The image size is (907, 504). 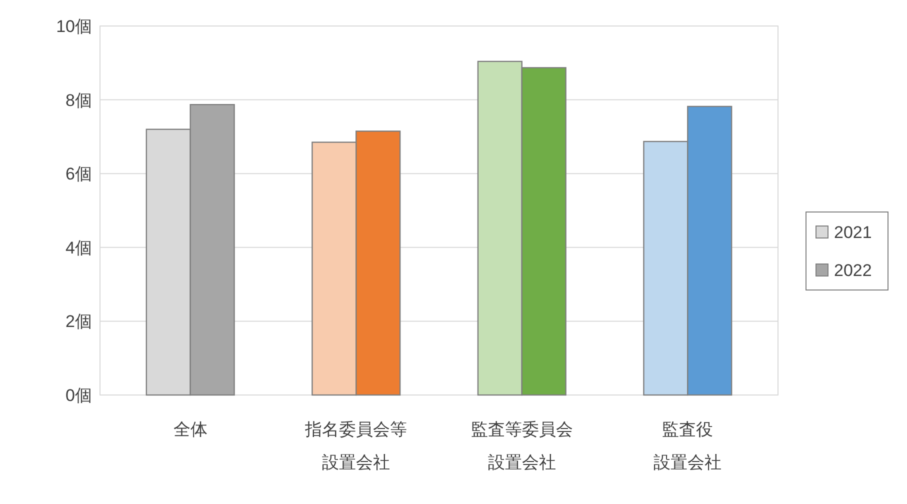 I want to click on x-tick-label: 監査等委員会設置会社, so click(x=521, y=446).